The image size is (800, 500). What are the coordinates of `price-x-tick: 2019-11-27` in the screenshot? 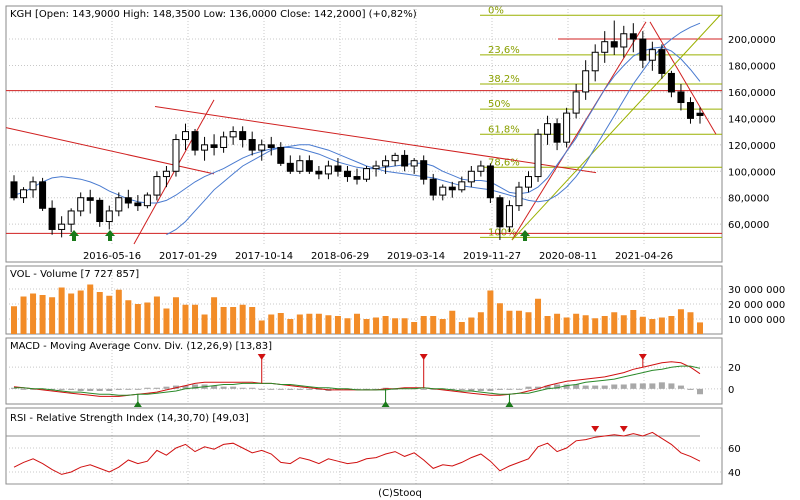 It's located at (492, 256).